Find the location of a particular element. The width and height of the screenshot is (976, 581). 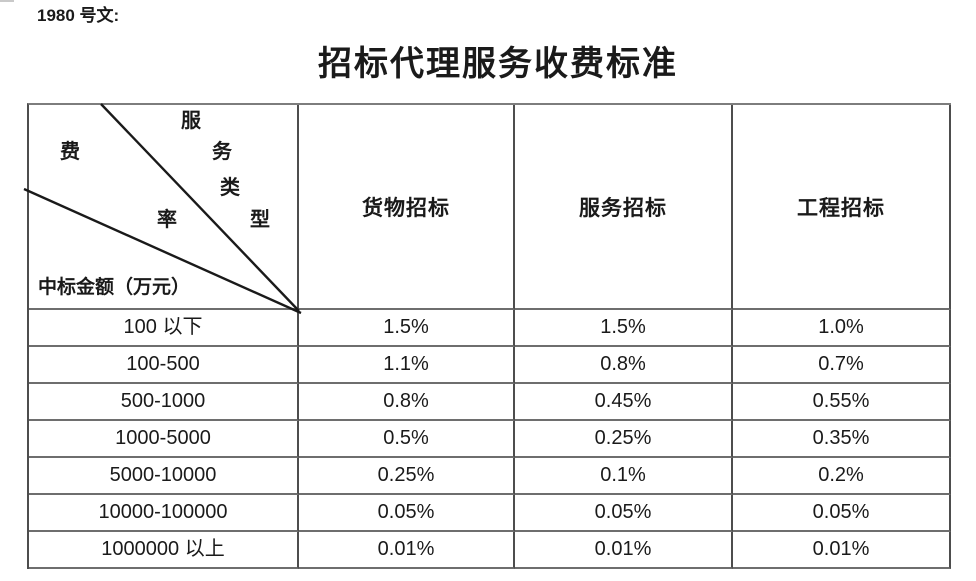

axis-char-rate-2: 率 is located at coordinates (167, 220).